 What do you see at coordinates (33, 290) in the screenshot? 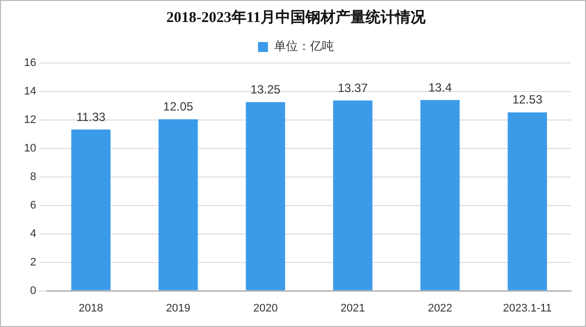
I see `y-tick-label: 0` at bounding box center [33, 290].